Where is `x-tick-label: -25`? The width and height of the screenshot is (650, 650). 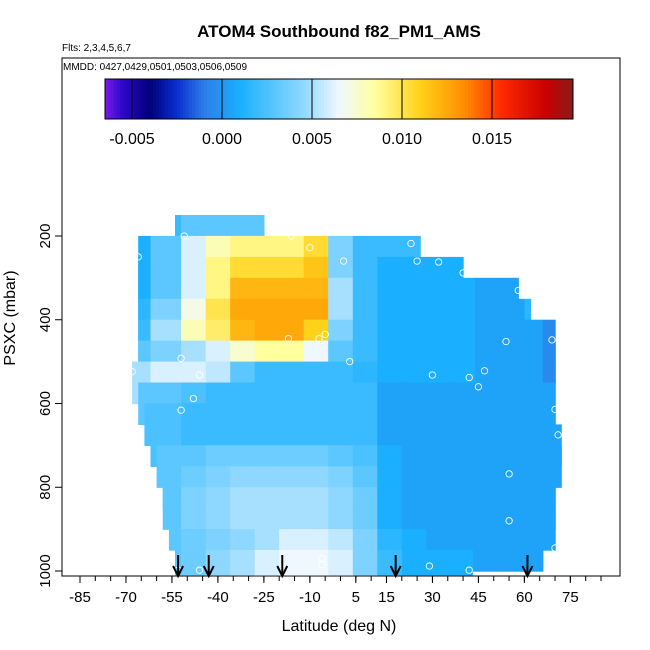
x-tick-label: -25 is located at coordinates (264, 597).